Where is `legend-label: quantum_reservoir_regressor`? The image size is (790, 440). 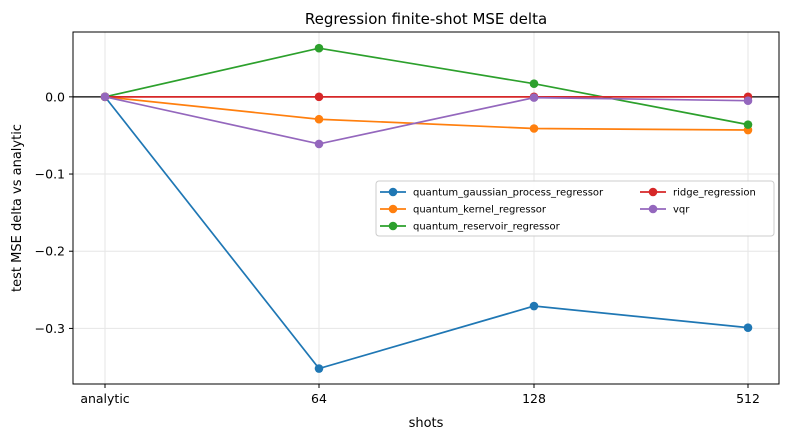 legend-label: quantum_reservoir_regressor is located at coordinates (487, 227).